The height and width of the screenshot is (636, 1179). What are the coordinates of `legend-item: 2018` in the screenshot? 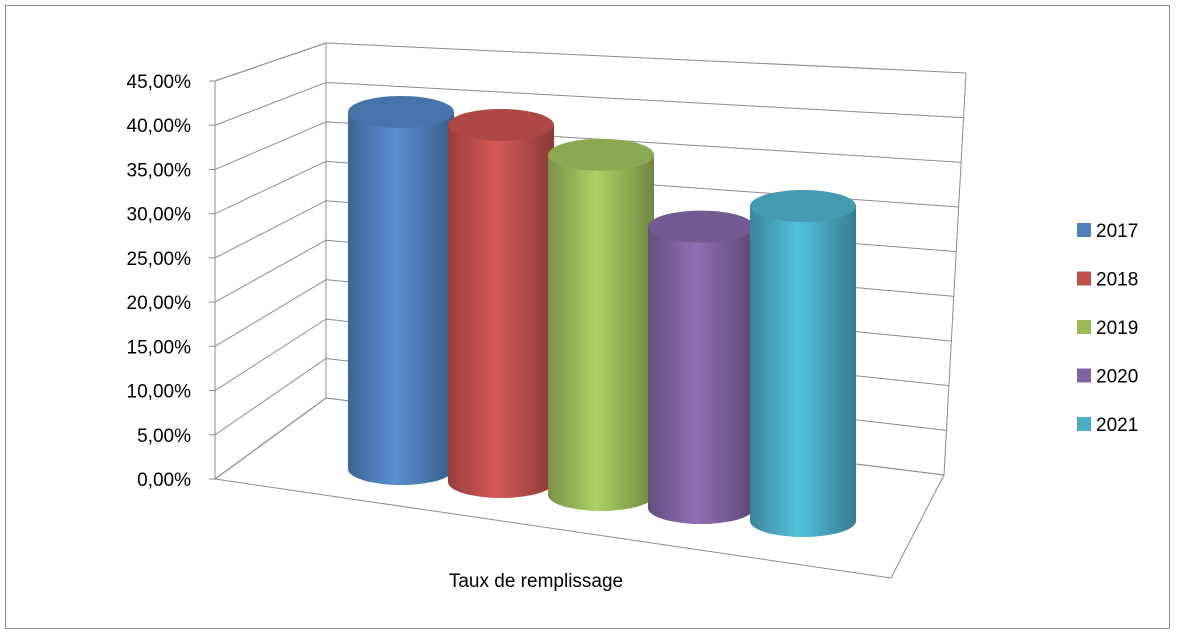 It's located at (1107, 280).